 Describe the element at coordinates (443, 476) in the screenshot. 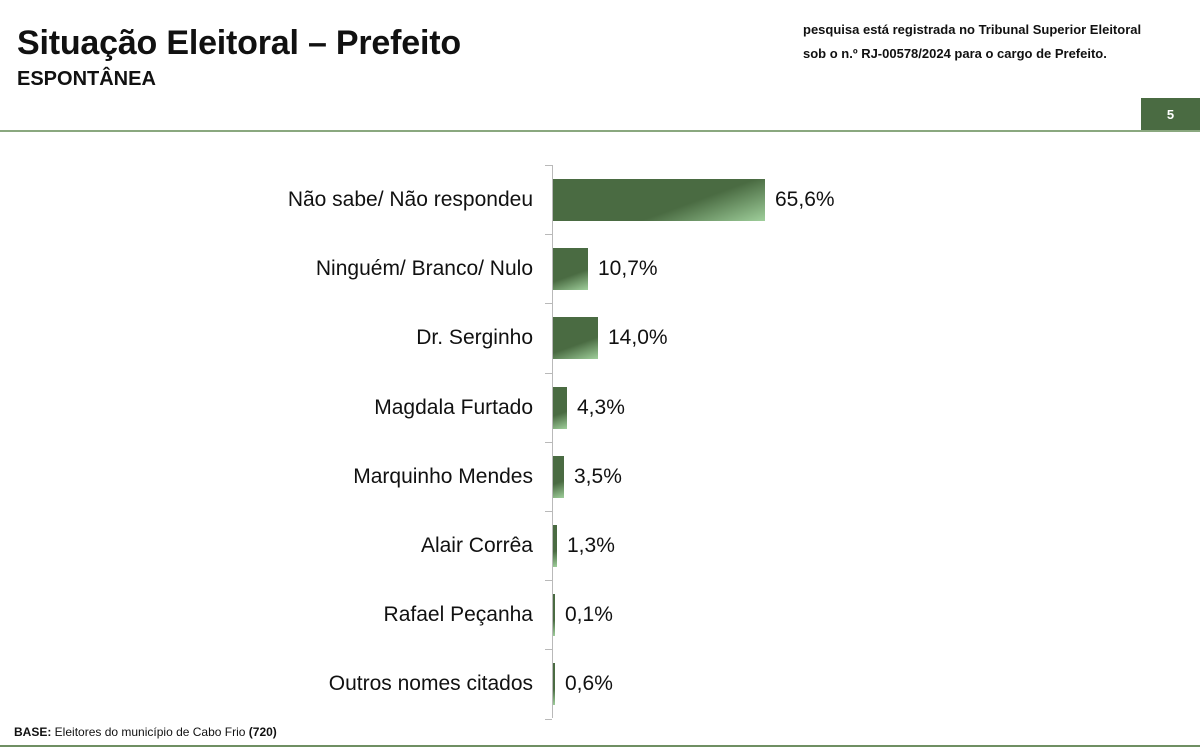

I see `category-label: Marquinho Mendes` at that location.